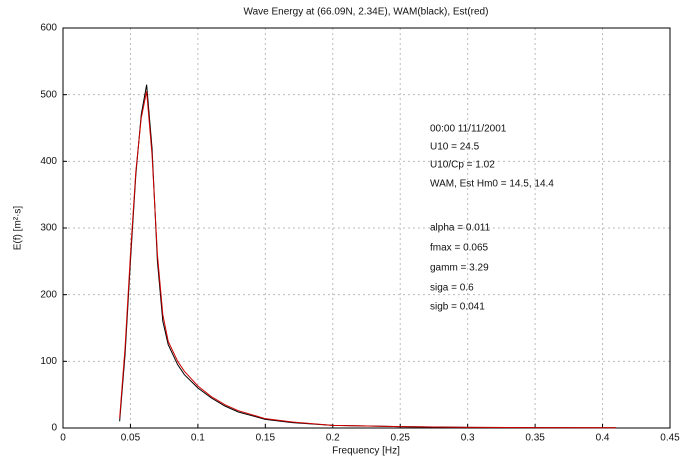 The image size is (684, 463). What do you see at coordinates (400, 438) in the screenshot?
I see `x-tick-label: 0.25` at bounding box center [400, 438].